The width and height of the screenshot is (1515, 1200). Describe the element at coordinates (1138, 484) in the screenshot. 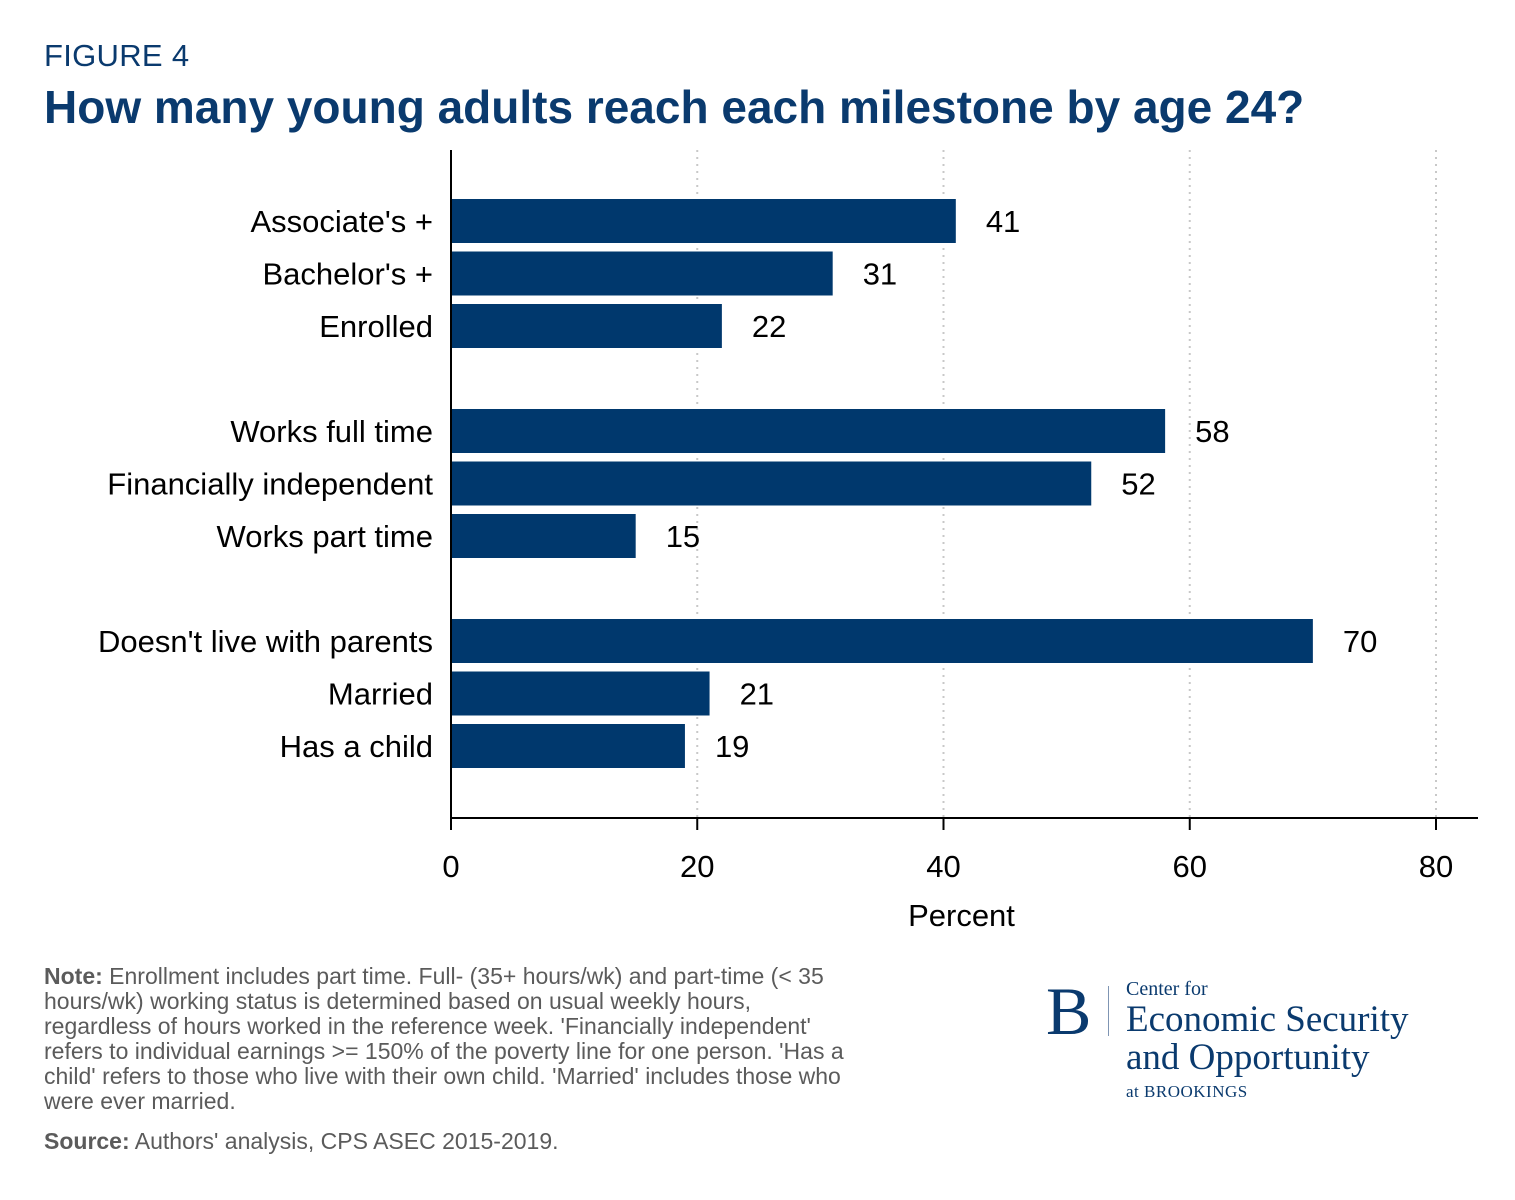

I see `data-label: 52` at that location.